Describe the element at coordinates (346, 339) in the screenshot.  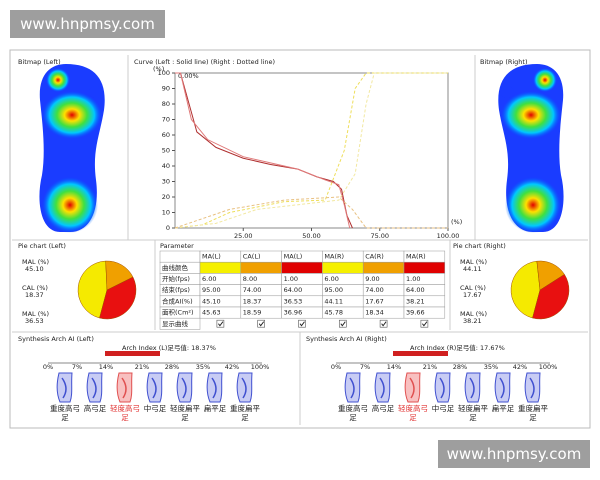
I see `panel-title: Synthesis Arch AI (Right)` at that location.